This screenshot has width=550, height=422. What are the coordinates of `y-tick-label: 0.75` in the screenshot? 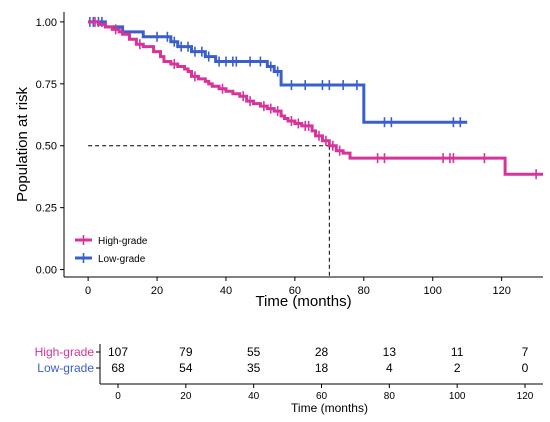 It's located at (46, 85).